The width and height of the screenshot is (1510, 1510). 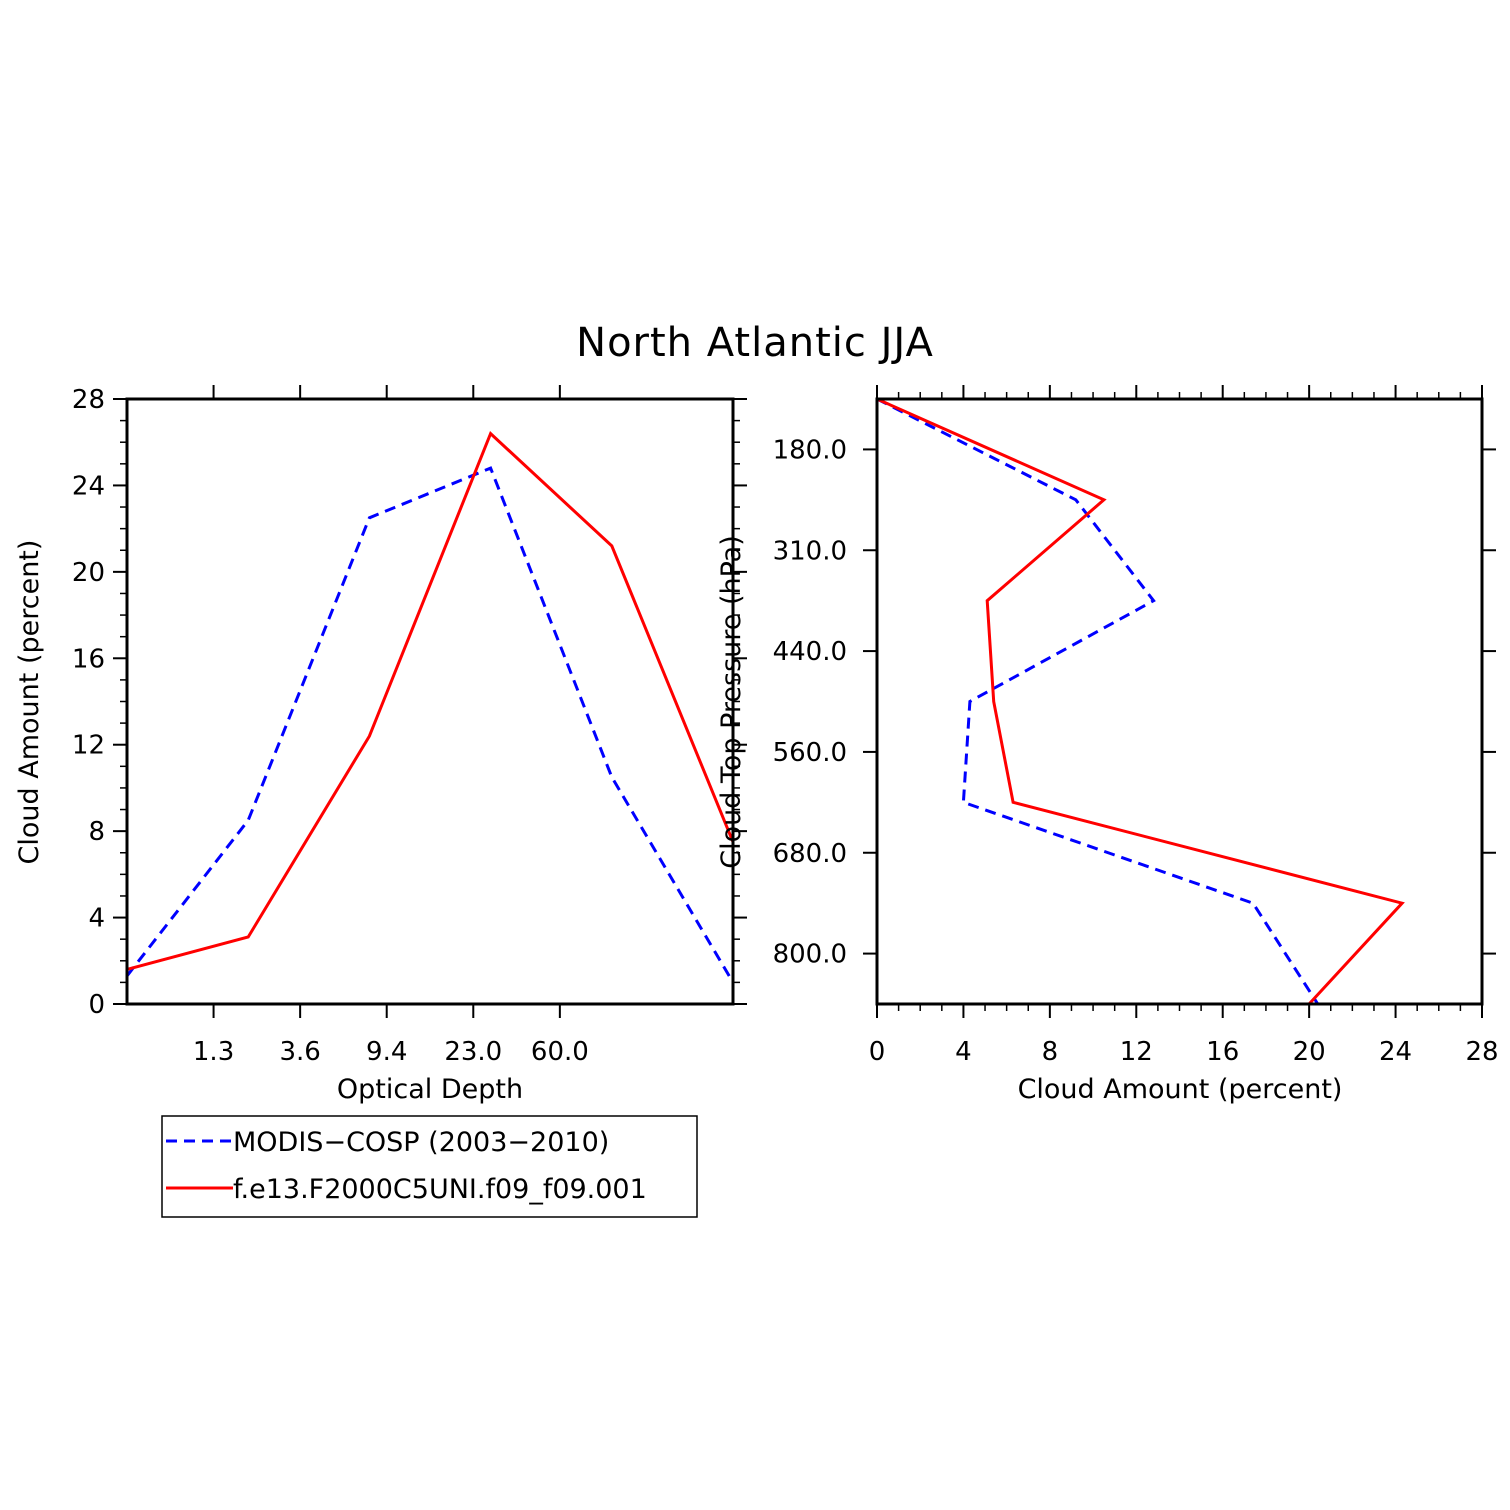 I want to click on left-y-tick-label: 24, so click(x=88, y=486).